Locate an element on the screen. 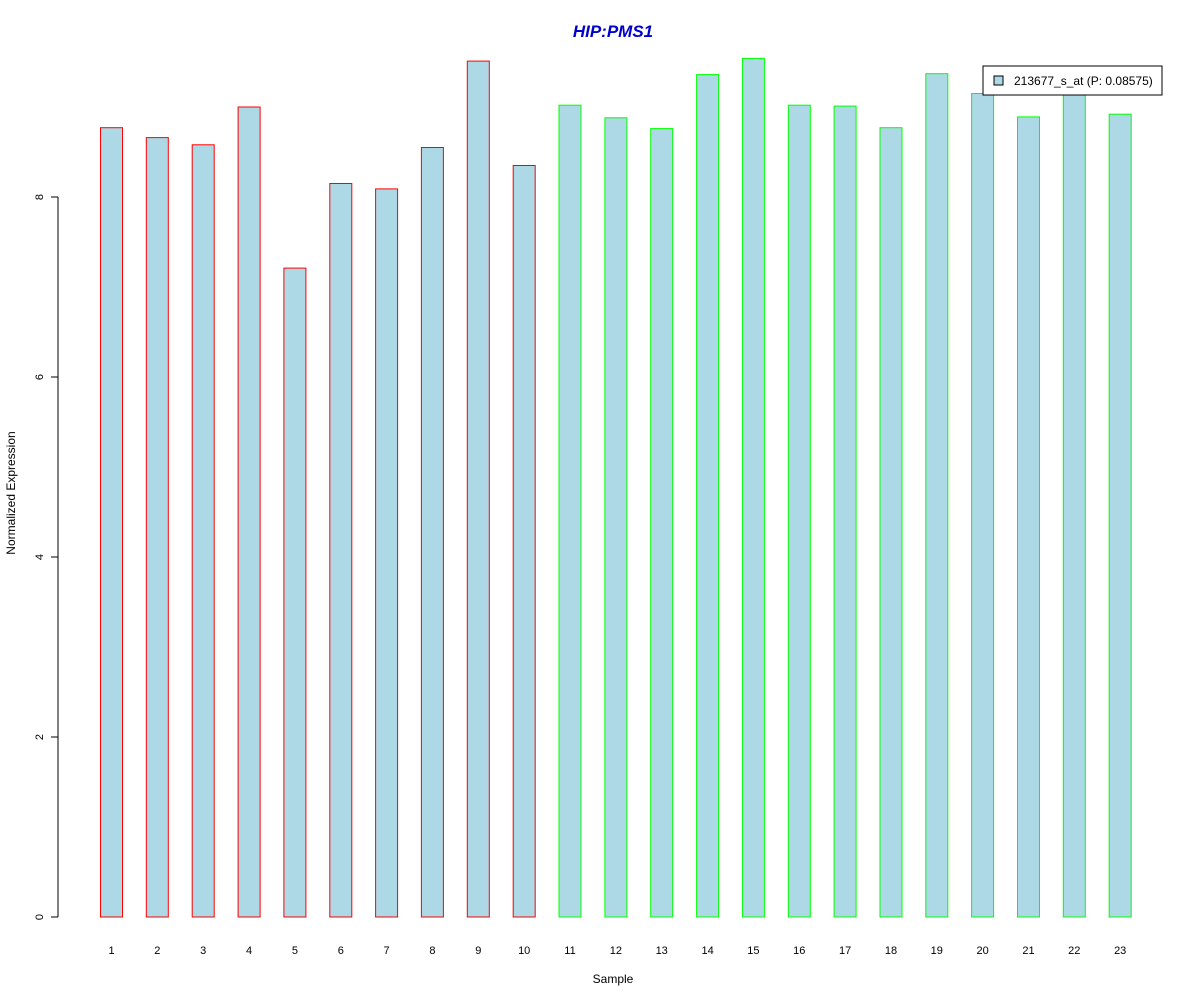  y-tick-label: 8 is located at coordinates (40, 197).